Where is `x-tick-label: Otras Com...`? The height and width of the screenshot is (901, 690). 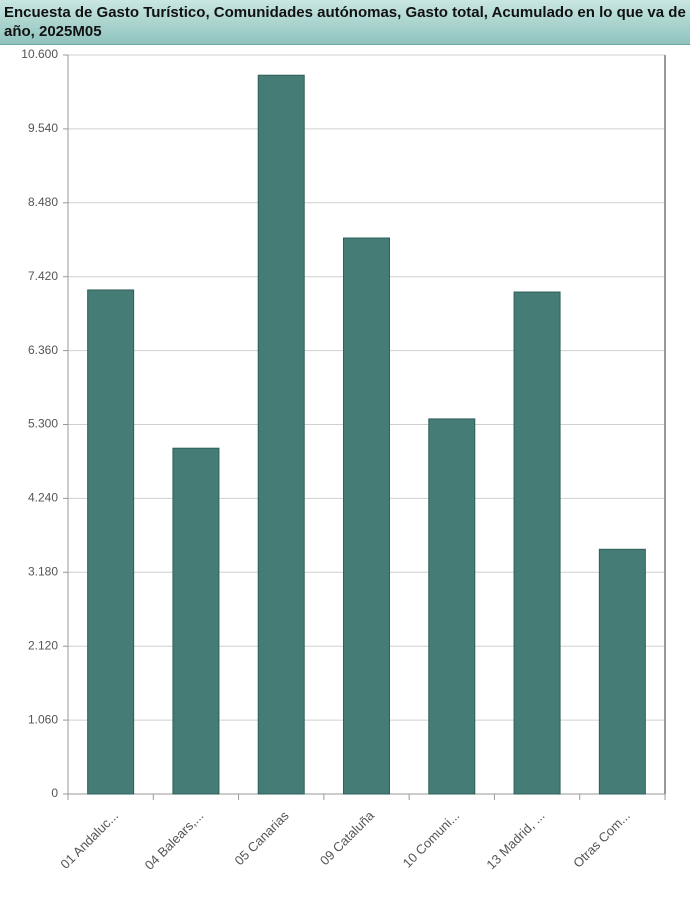
x-tick-label: Otras Com... is located at coordinates (601, 839).